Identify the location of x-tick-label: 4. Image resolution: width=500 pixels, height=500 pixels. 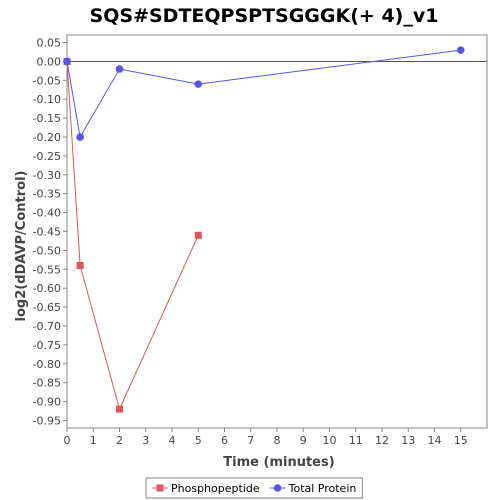
(172, 440).